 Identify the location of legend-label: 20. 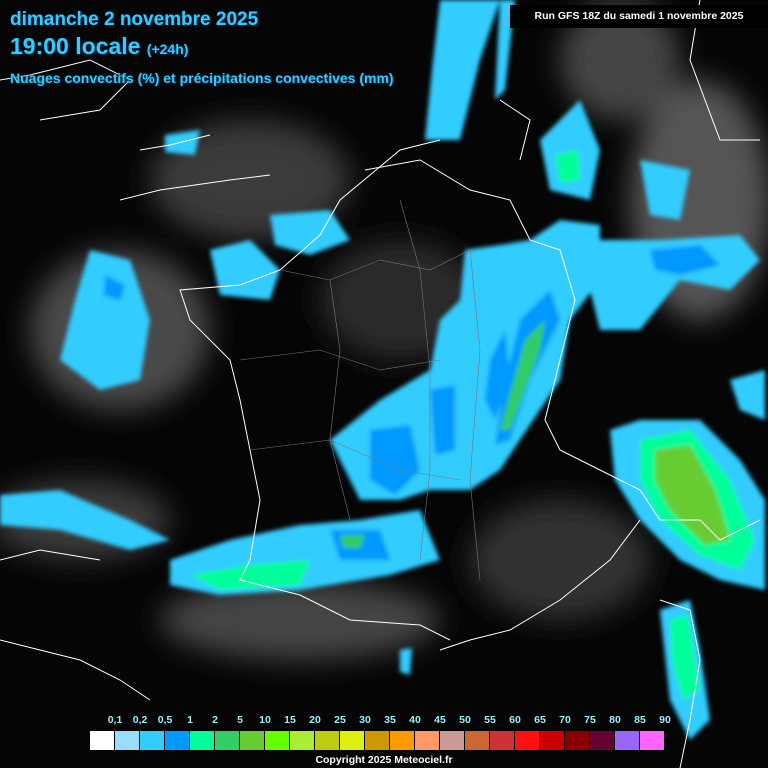
(315, 720).